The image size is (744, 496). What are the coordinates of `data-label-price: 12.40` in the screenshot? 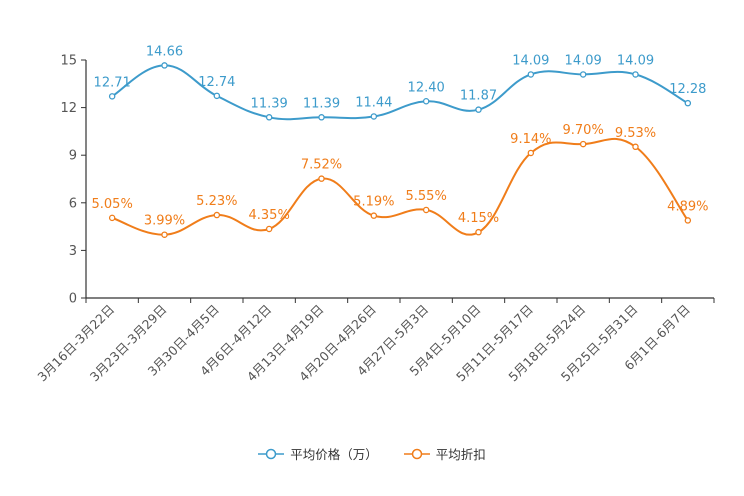 It's located at (426, 87).